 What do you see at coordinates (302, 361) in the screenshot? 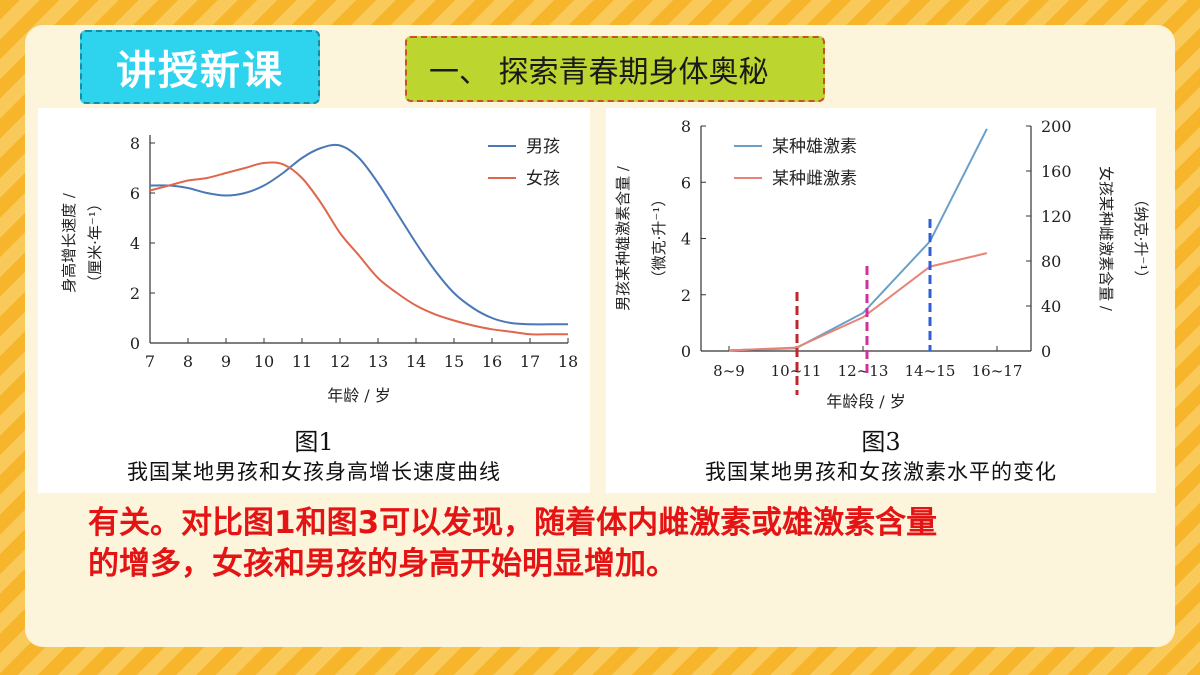
I see `x-tick-label: 11` at bounding box center [302, 361].